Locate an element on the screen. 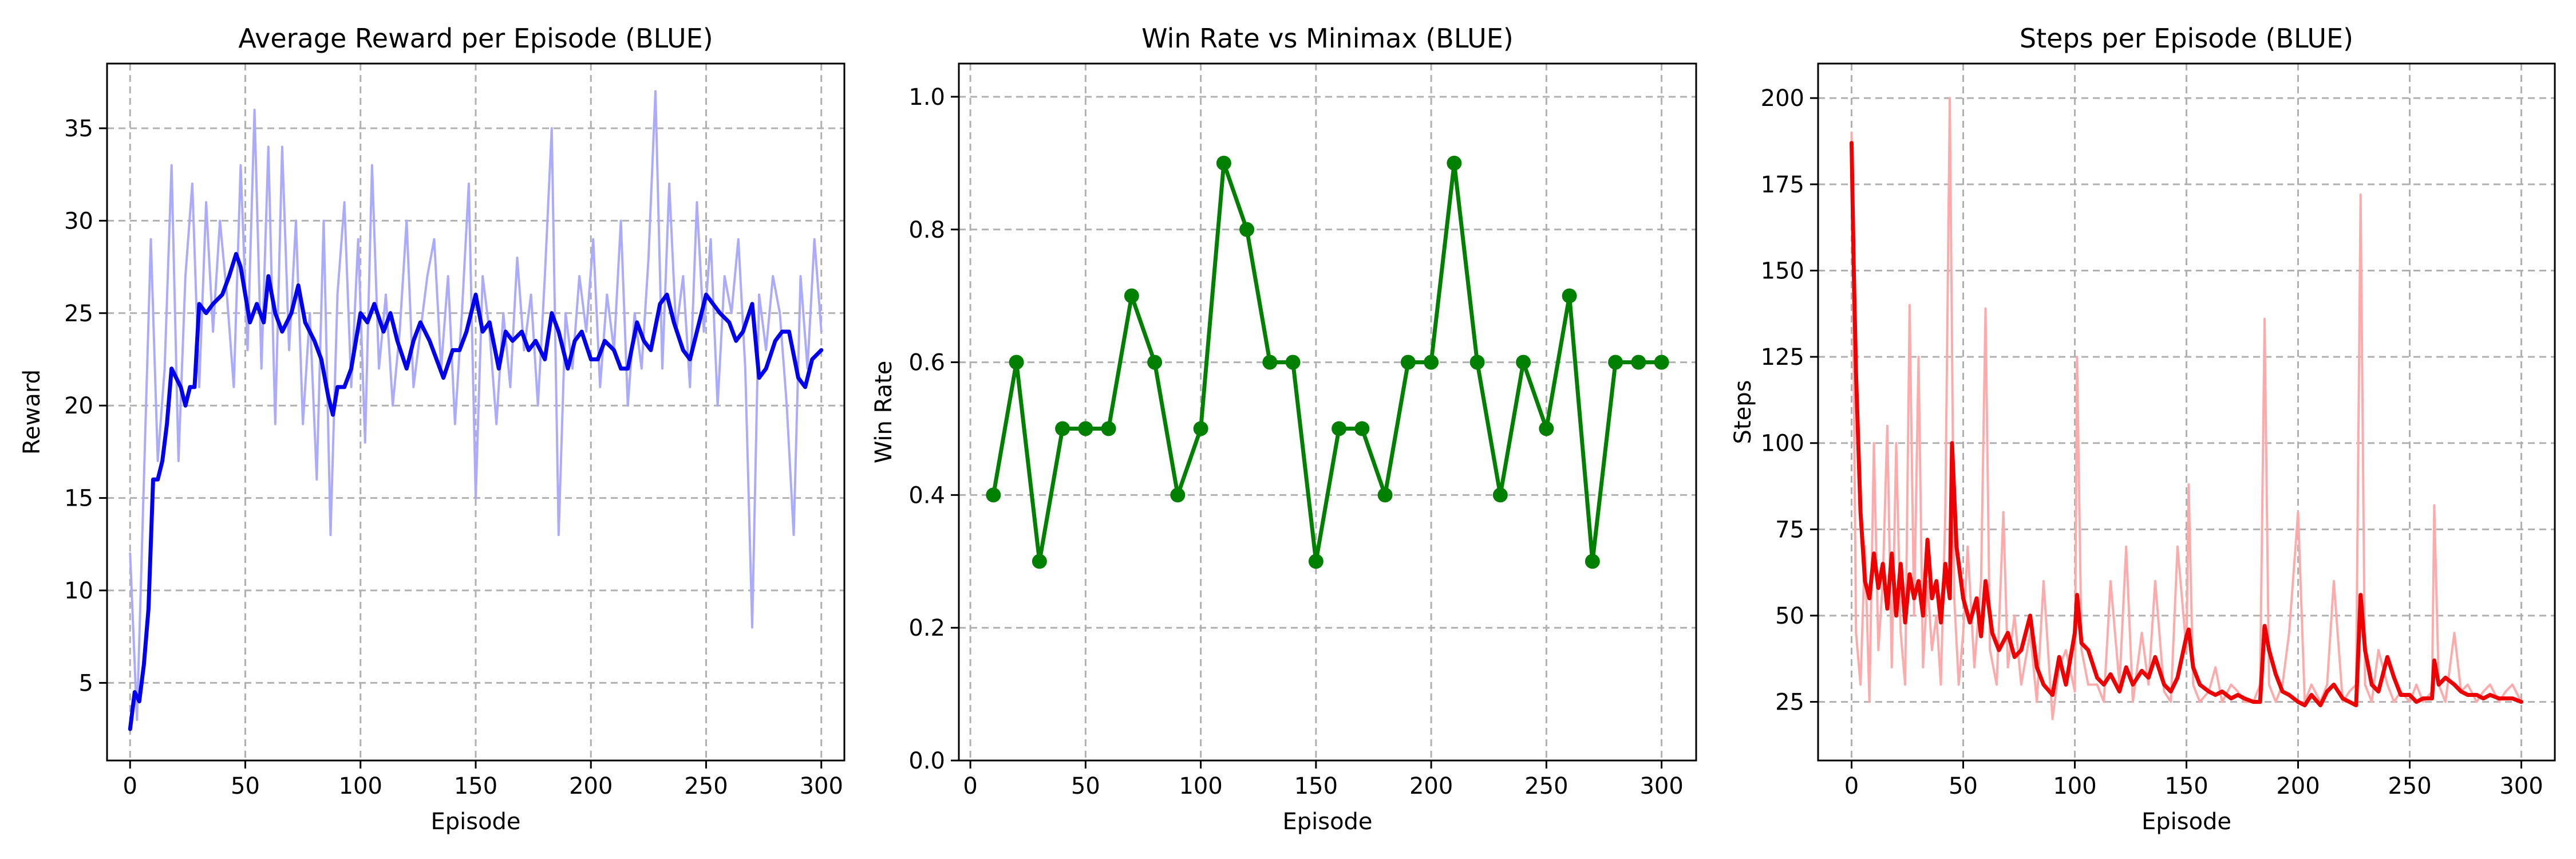  chart-title: Average Reward per Episode (BLUE) is located at coordinates (475, 38).